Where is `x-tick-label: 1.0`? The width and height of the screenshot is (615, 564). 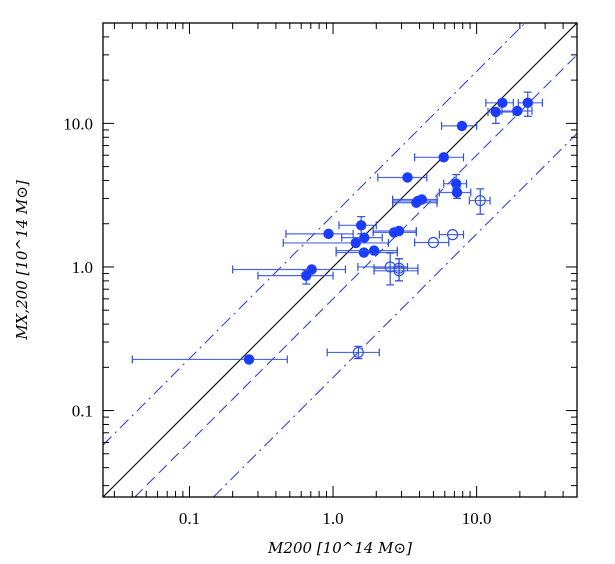 x-tick-label: 1.0 is located at coordinates (332, 518).